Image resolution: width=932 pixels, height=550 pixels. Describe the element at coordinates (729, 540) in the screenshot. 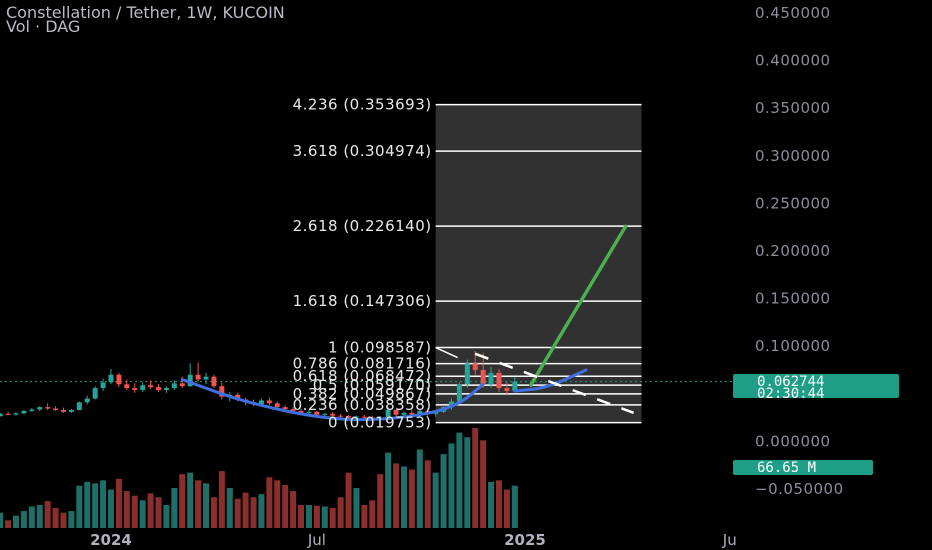

I see `time-axis-tick: Ju` at that location.